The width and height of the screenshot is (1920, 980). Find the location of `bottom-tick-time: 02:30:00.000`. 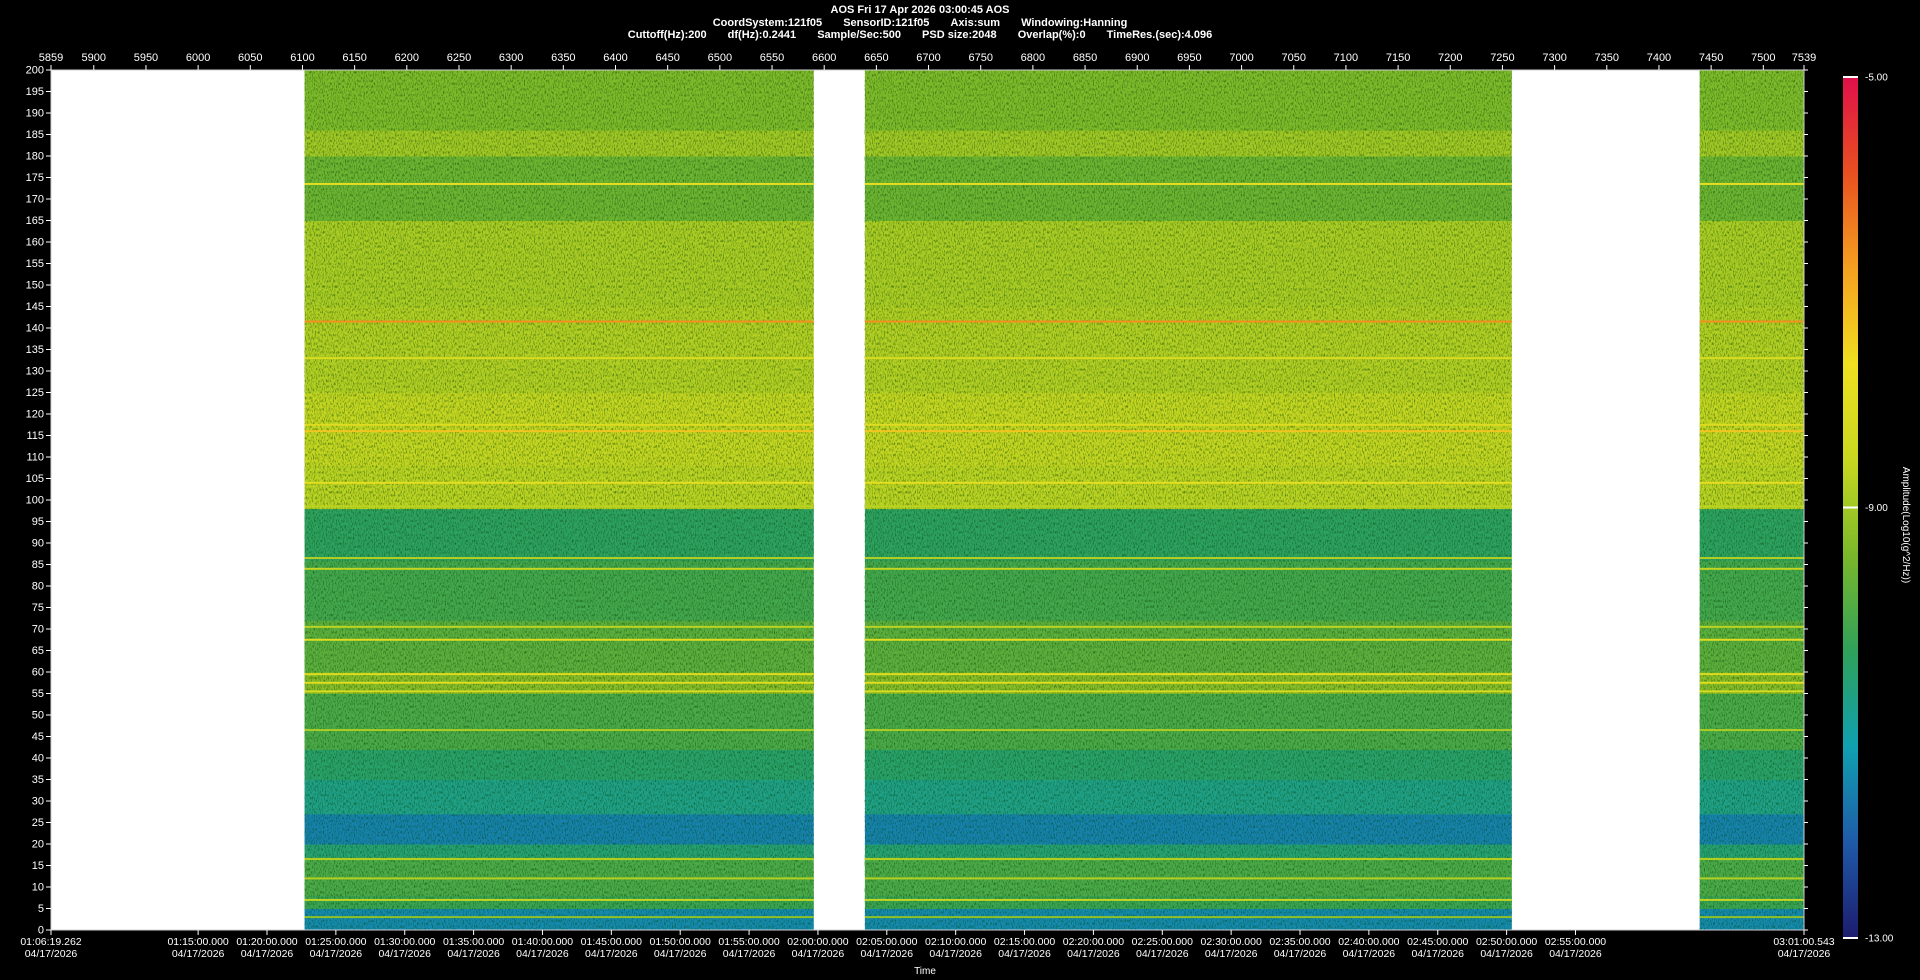

bottom-tick-time: 02:30:00.000 is located at coordinates (1230, 942).